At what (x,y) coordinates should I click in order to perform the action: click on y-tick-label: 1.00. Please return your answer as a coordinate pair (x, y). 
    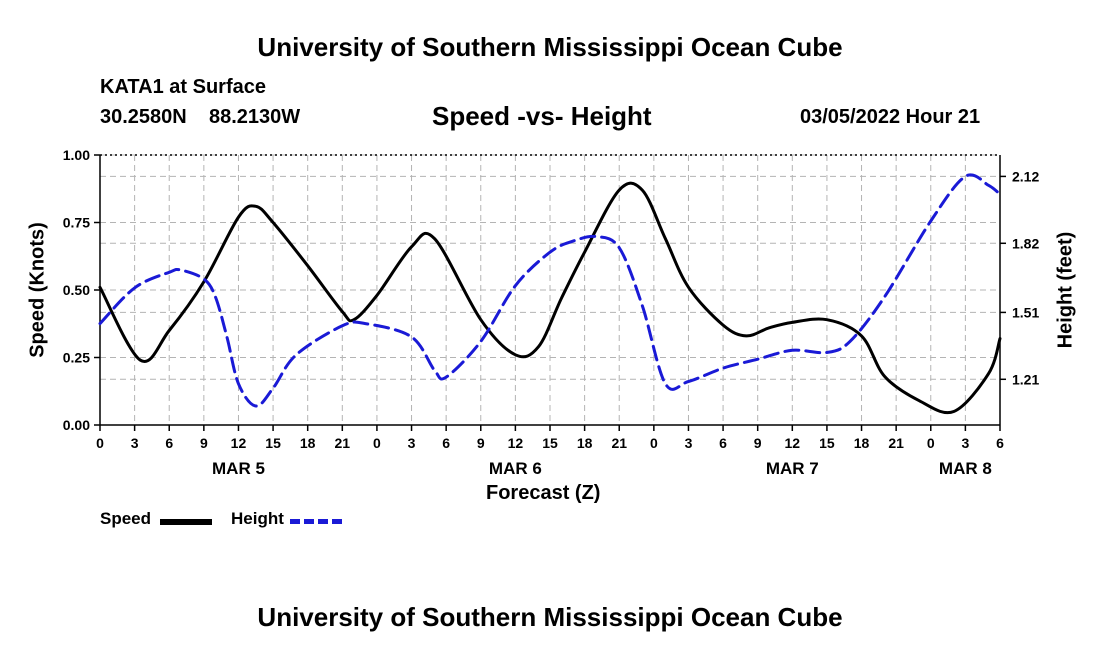
    Looking at the image, I should click on (76, 155).